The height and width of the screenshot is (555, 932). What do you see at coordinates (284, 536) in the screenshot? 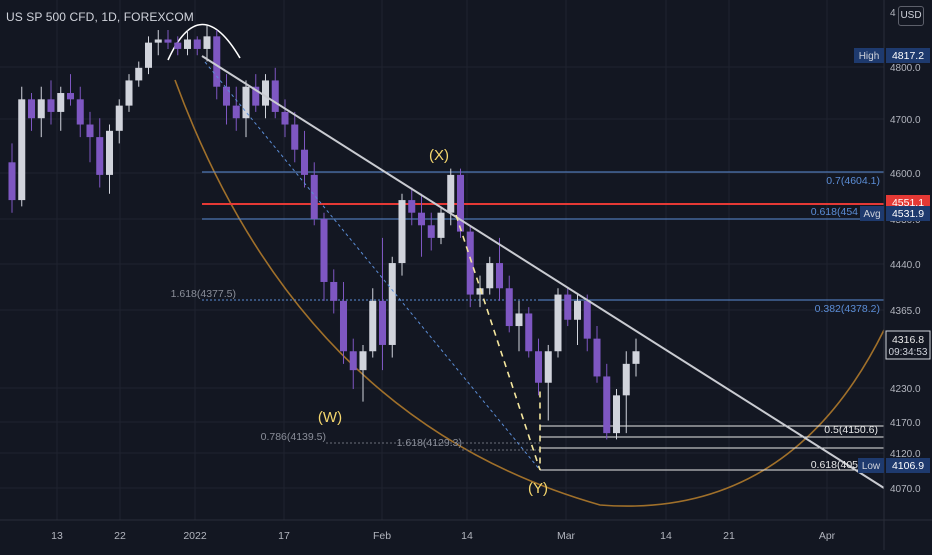
I see `time-tick-label: 17` at bounding box center [284, 536].